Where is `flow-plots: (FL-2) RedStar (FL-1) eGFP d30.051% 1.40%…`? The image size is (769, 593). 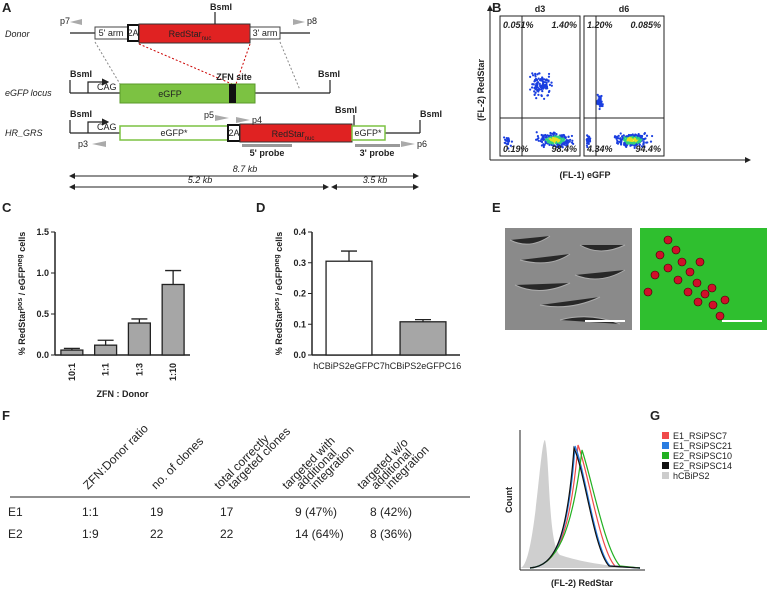 flow-plots: (FL-2) RedStar (FL-1) eGFP d30.051% 1.40%… is located at coordinates (613, 92).